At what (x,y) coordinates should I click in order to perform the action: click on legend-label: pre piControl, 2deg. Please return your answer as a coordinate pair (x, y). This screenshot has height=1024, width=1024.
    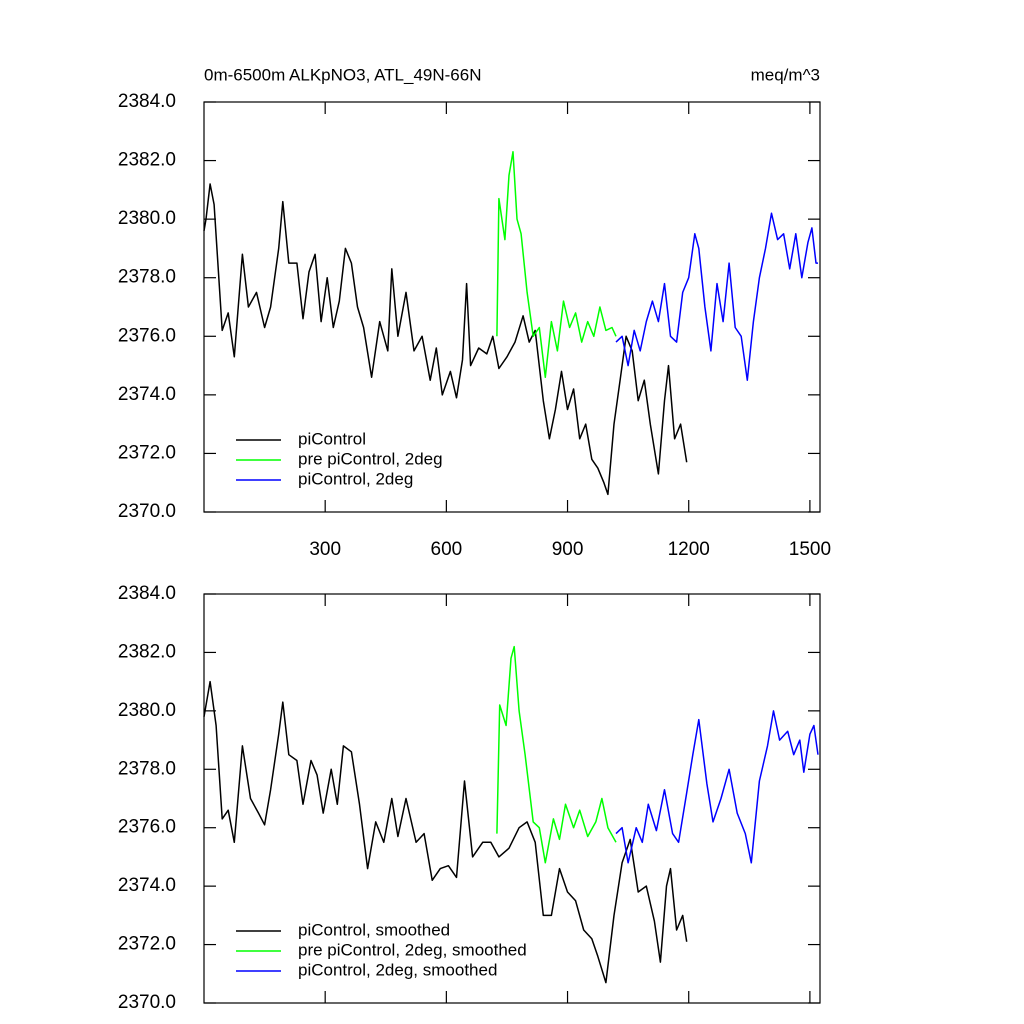
    Looking at the image, I should click on (370, 458).